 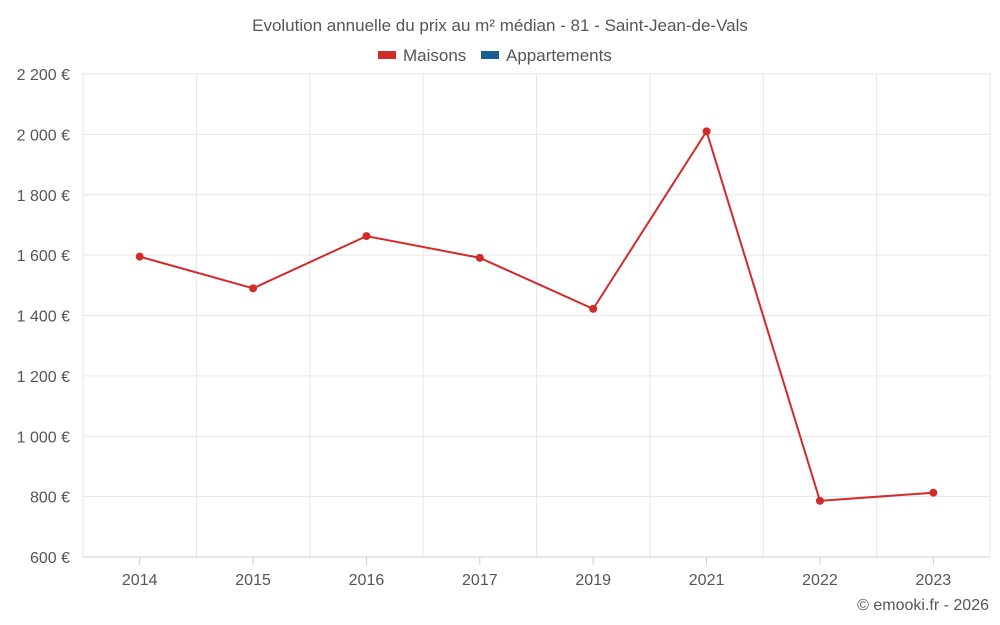 I want to click on y-tick-label: 1 200 €, so click(x=43, y=377).